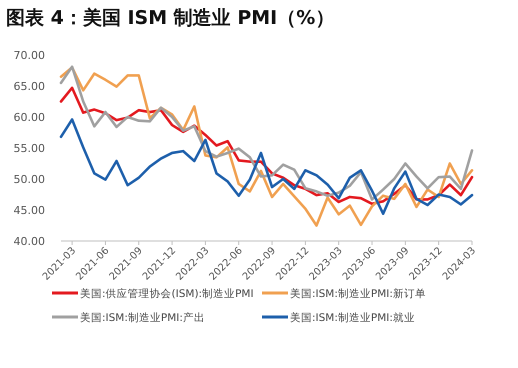  What do you see at coordinates (29, 148) in the screenshot?
I see `y-tick-label: 55.00` at bounding box center [29, 148].